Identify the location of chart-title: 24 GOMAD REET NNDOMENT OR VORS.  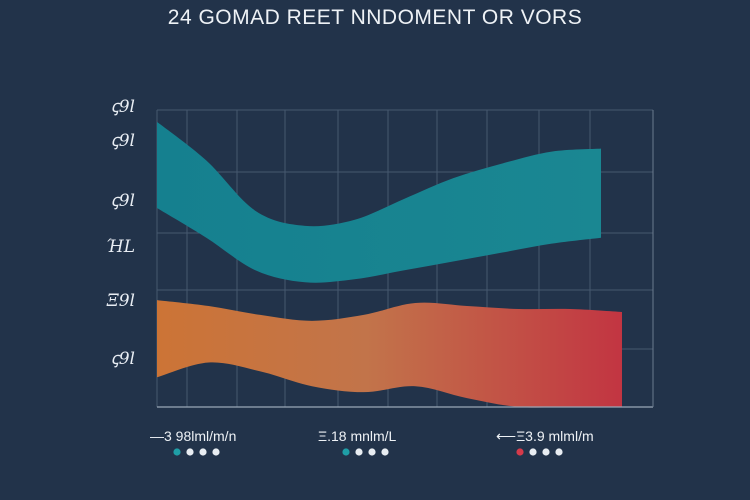
(375, 17).